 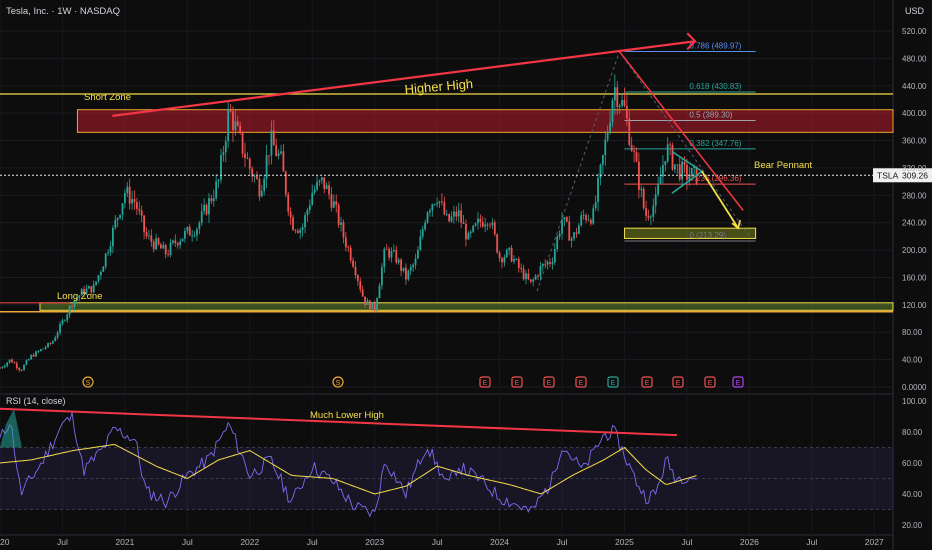 I want to click on currency-label: USD, so click(x=915, y=11).